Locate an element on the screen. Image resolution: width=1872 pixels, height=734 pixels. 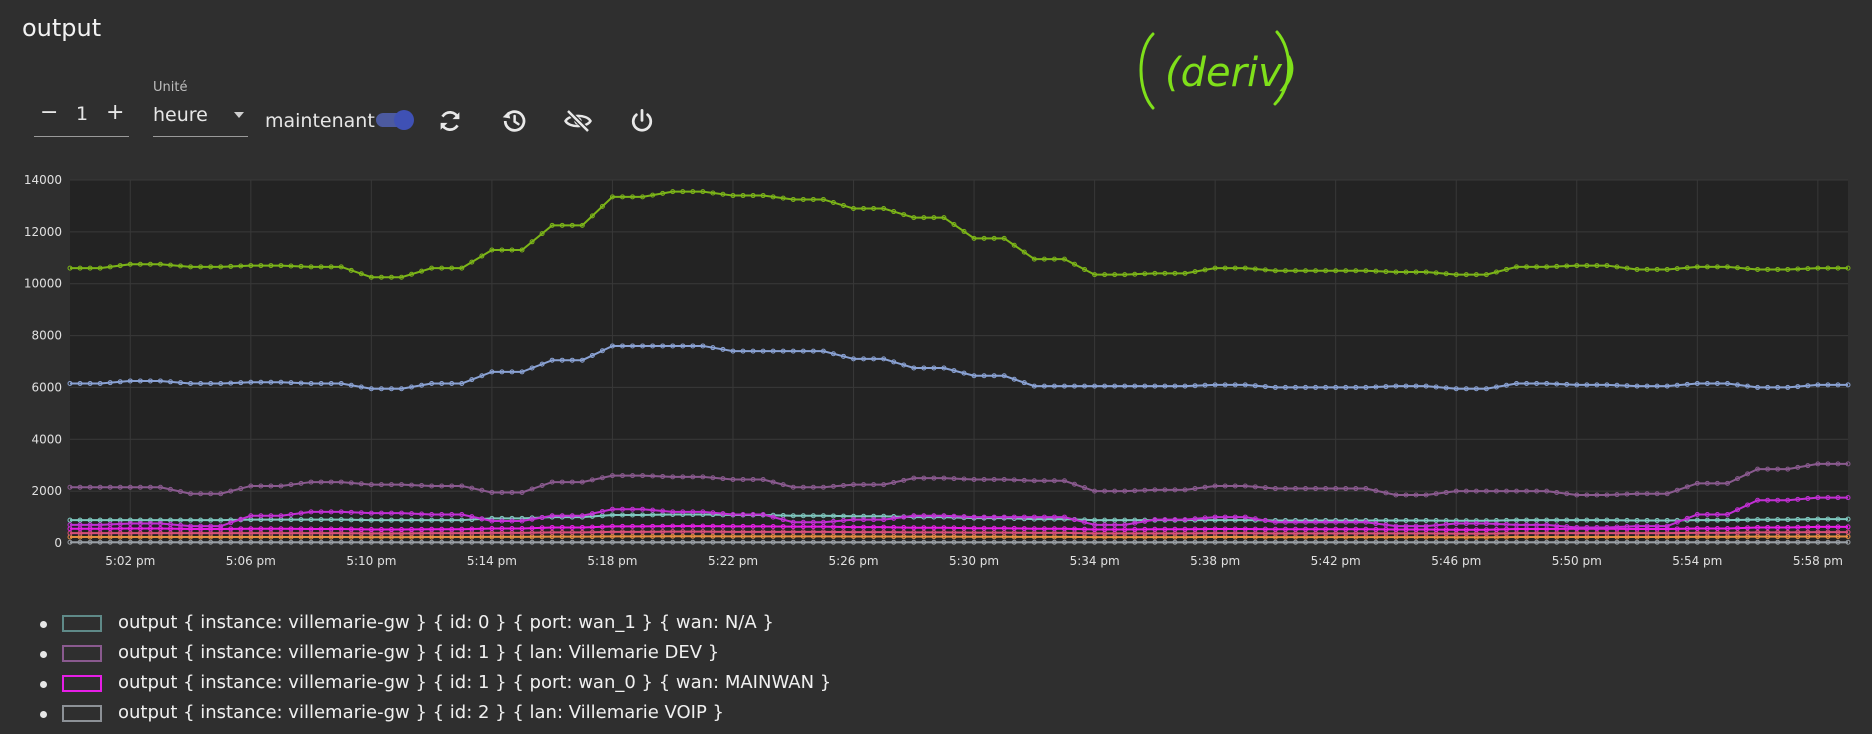
decrement-button: − is located at coordinates (49, 112).